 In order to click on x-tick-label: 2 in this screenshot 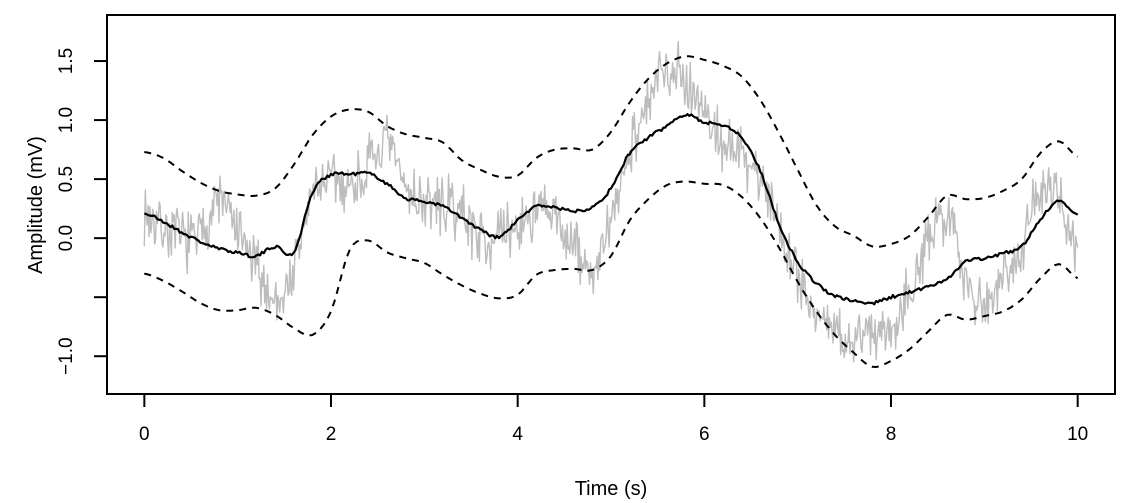, I will do `click(331, 434)`.